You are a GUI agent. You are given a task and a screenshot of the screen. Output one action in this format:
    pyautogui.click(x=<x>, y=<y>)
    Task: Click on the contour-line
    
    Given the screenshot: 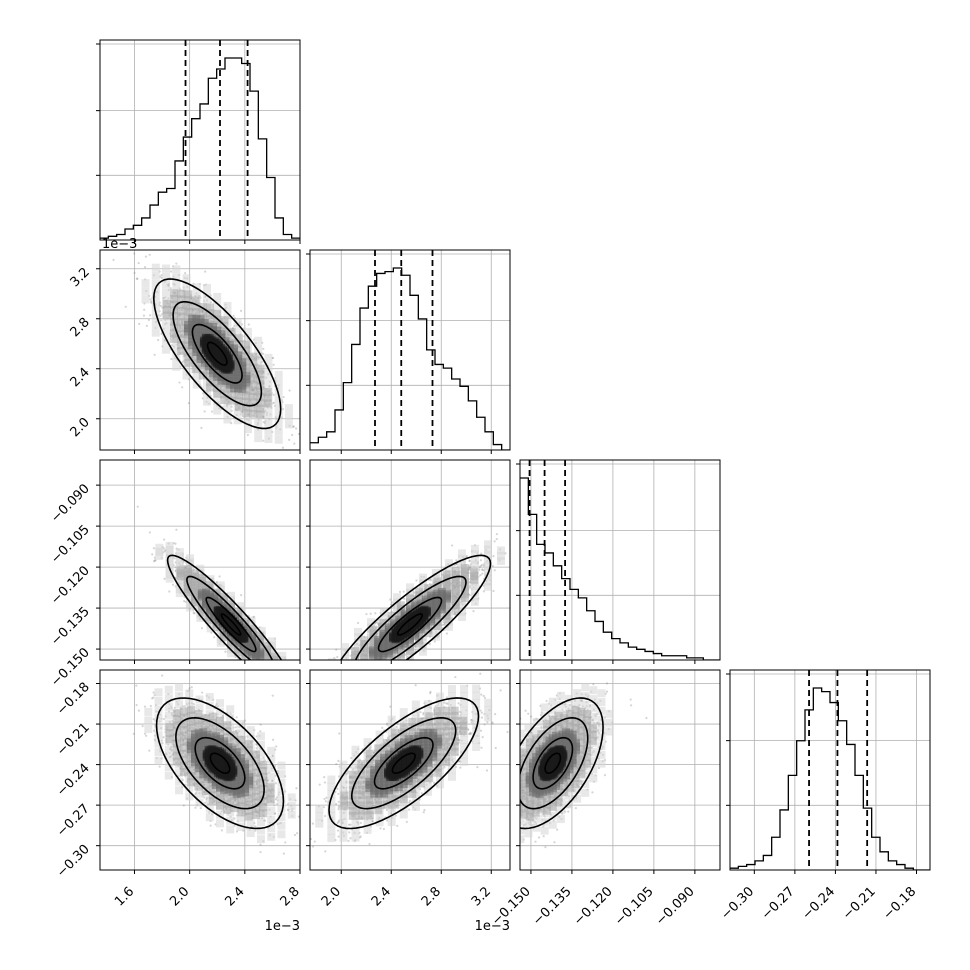 What is the action you would take?
    pyautogui.click(x=230, y=617)
    